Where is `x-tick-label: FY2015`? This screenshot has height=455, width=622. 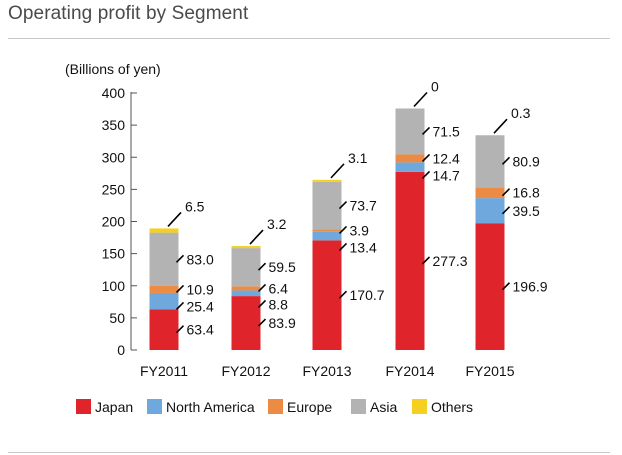
x-tick-label: FY2015 is located at coordinates (489, 371).